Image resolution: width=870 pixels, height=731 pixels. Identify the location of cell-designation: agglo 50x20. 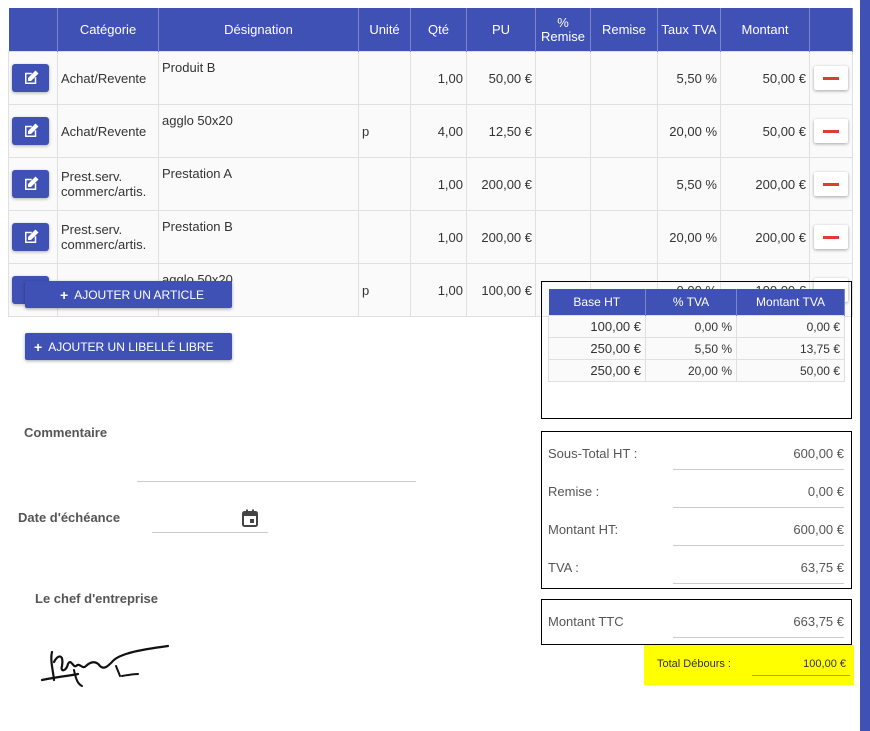
(258, 131).